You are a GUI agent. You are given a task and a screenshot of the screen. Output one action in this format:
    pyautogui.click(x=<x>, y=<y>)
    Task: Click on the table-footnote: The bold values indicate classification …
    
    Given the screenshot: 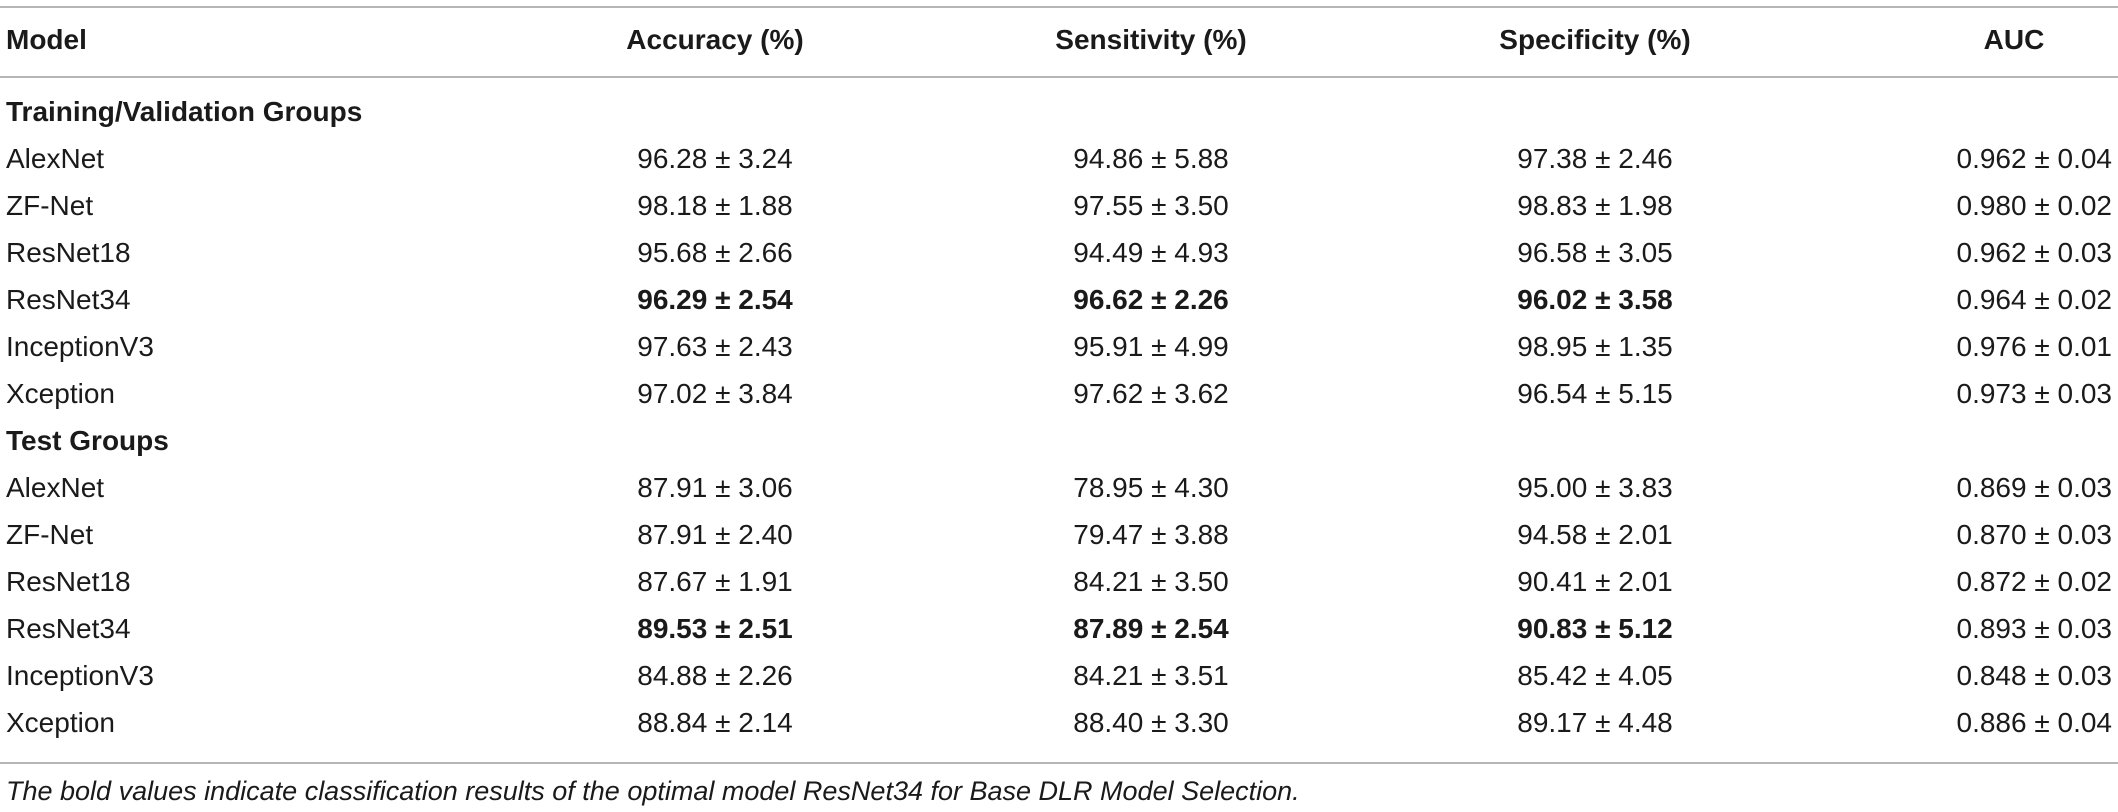 What is the action you would take?
    pyautogui.click(x=653, y=791)
    